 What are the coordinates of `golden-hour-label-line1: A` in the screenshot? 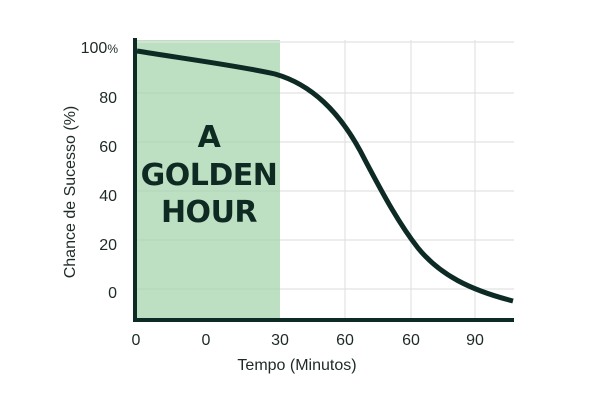 It's located at (210, 137).